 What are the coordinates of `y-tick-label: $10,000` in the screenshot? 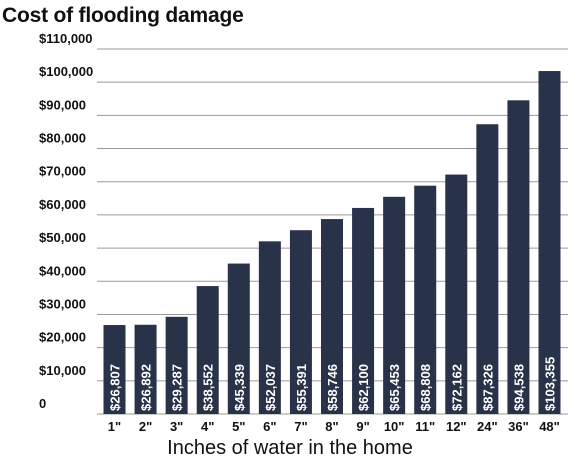 It's located at (62, 370).